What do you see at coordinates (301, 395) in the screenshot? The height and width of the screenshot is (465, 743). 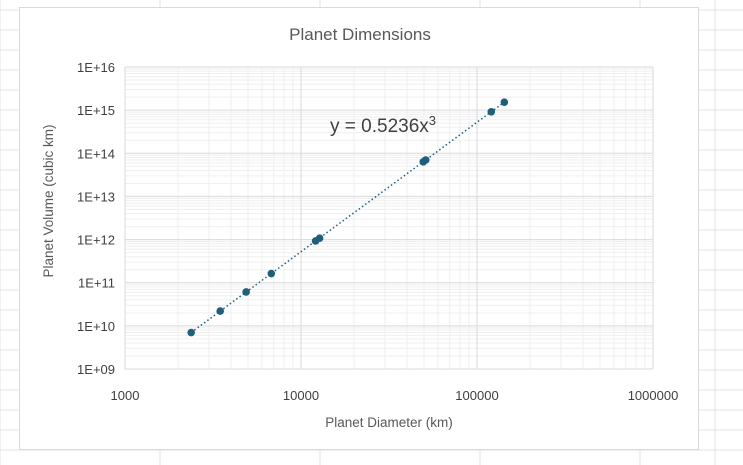 I see `x-tick-label: 10000` at bounding box center [301, 395].